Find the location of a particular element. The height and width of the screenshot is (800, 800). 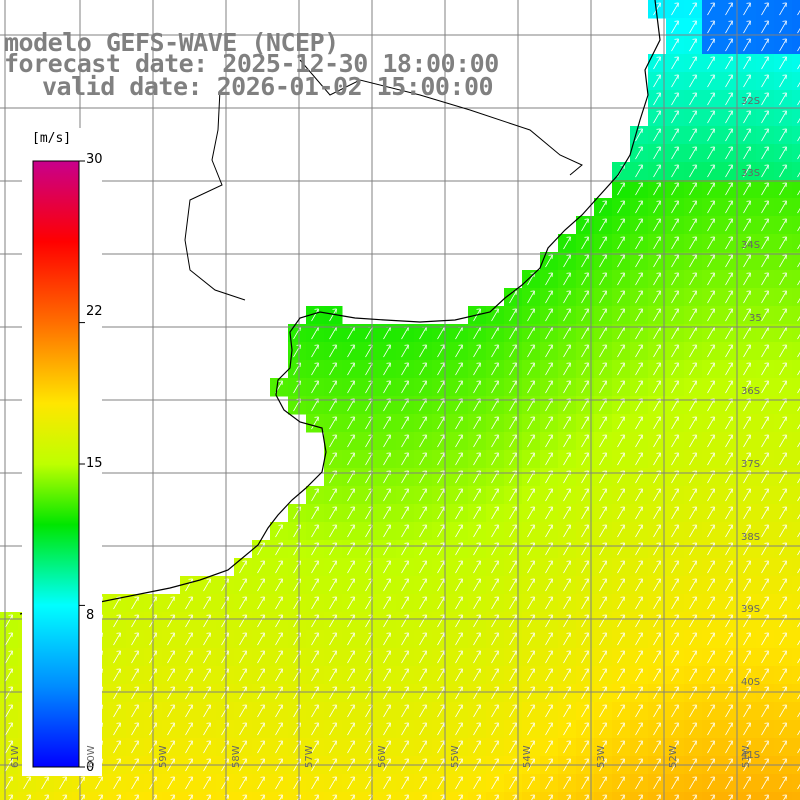

colorbar-tick-30: 30 is located at coordinates (94, 159).